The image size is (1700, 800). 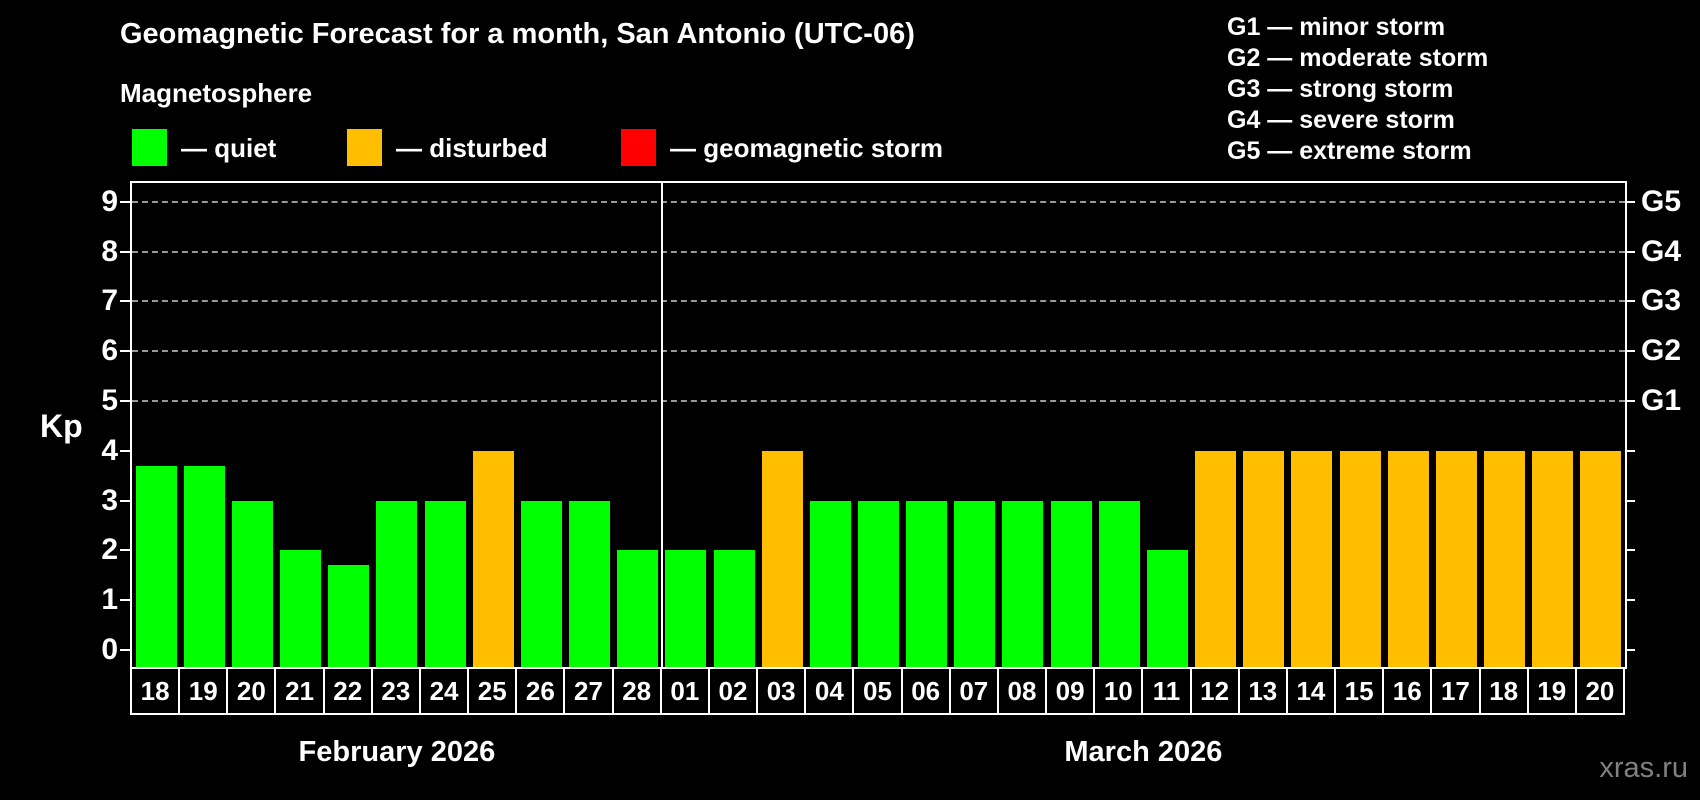 I want to click on day-label-february-25: 25, so click(x=492, y=691).